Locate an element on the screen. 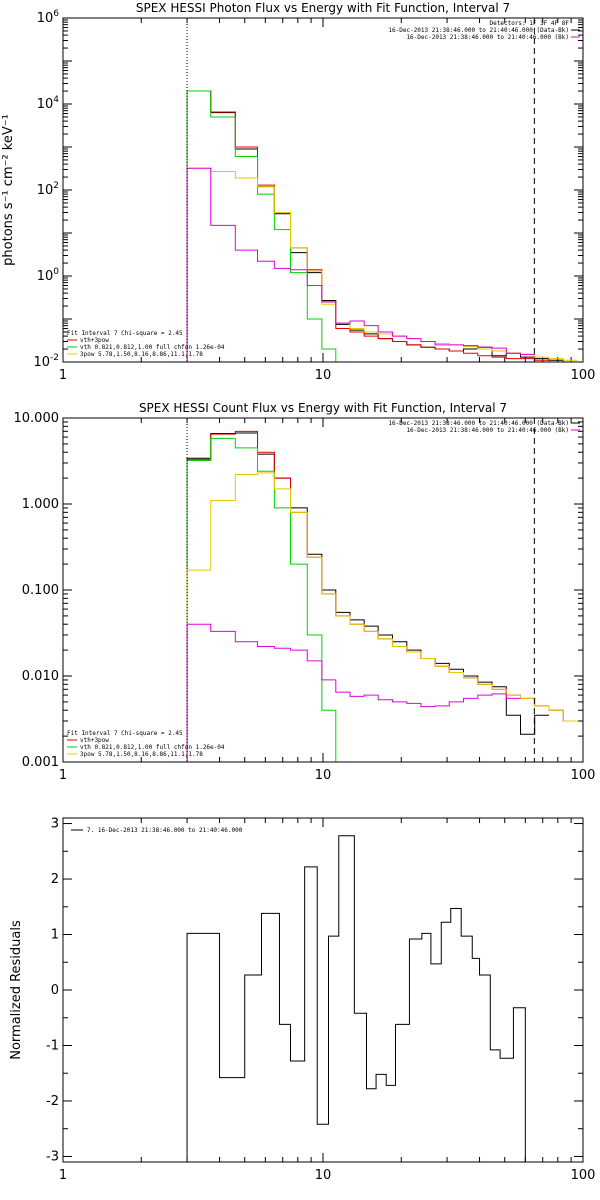 The width and height of the screenshot is (600, 1200). y-tick-label: 10⁶ is located at coordinates (48, 17).